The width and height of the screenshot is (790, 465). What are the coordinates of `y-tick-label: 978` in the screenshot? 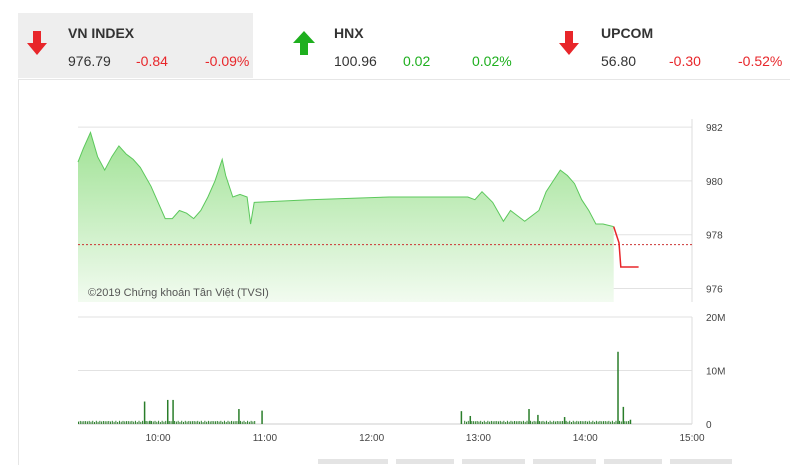 It's located at (714, 236).